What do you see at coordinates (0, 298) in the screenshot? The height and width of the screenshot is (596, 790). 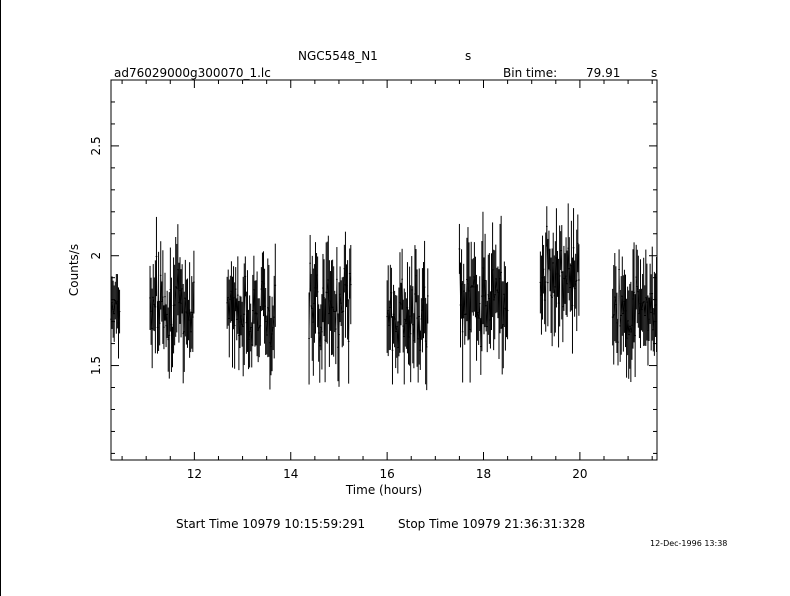 I see `window-left-border` at bounding box center [0, 298].